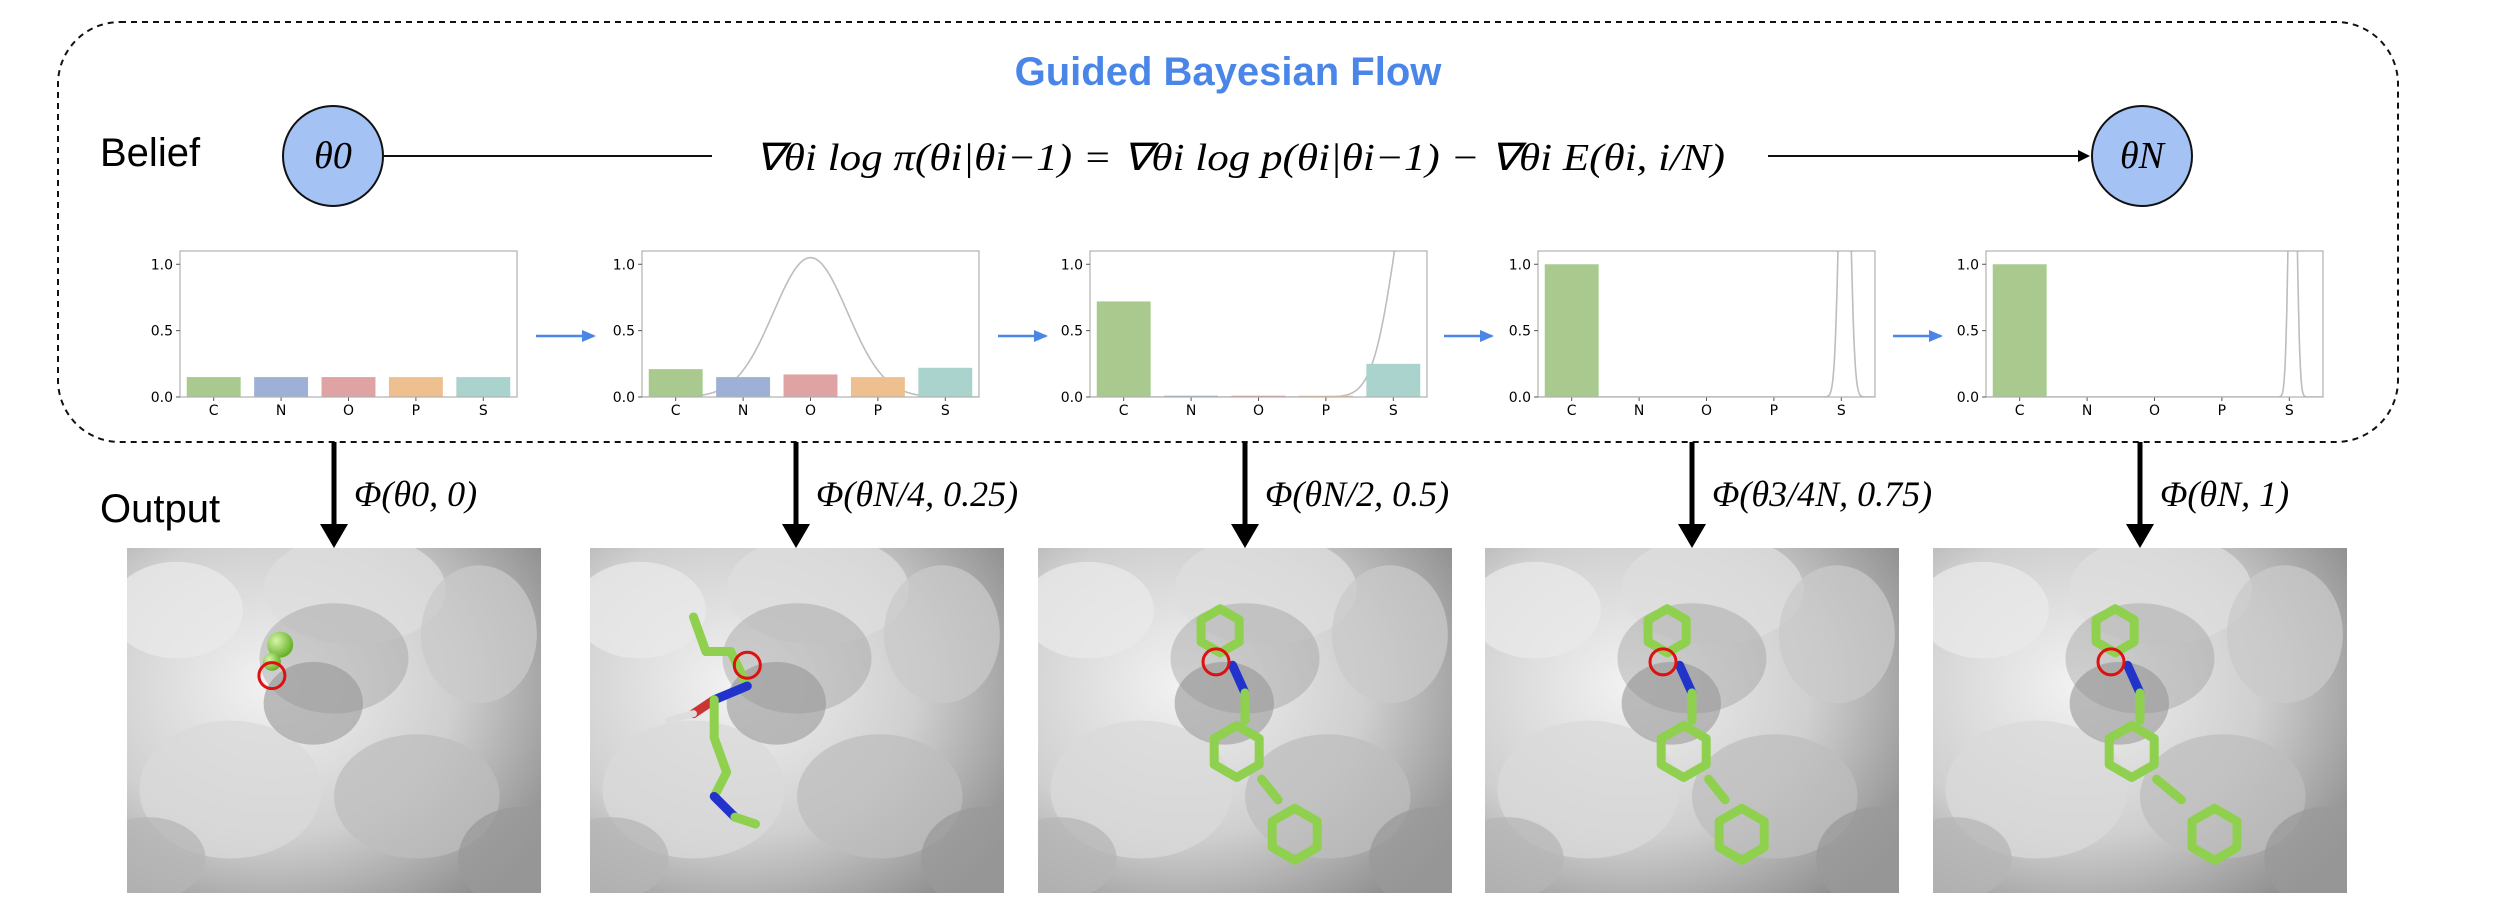 This screenshot has width=2511, height=902. I want to click on output-2: Φ(θN/4, 0.25), so click(804, 667).